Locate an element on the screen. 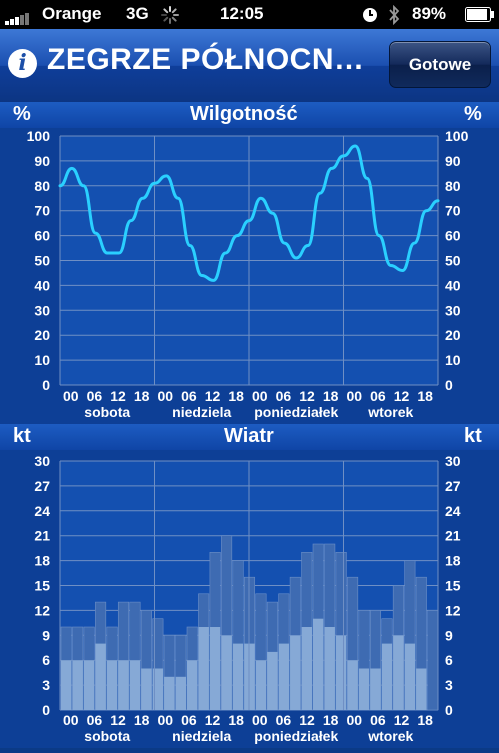 This screenshot has height=753, width=499. y-tick-label-right: 30 is located at coordinates (453, 310).